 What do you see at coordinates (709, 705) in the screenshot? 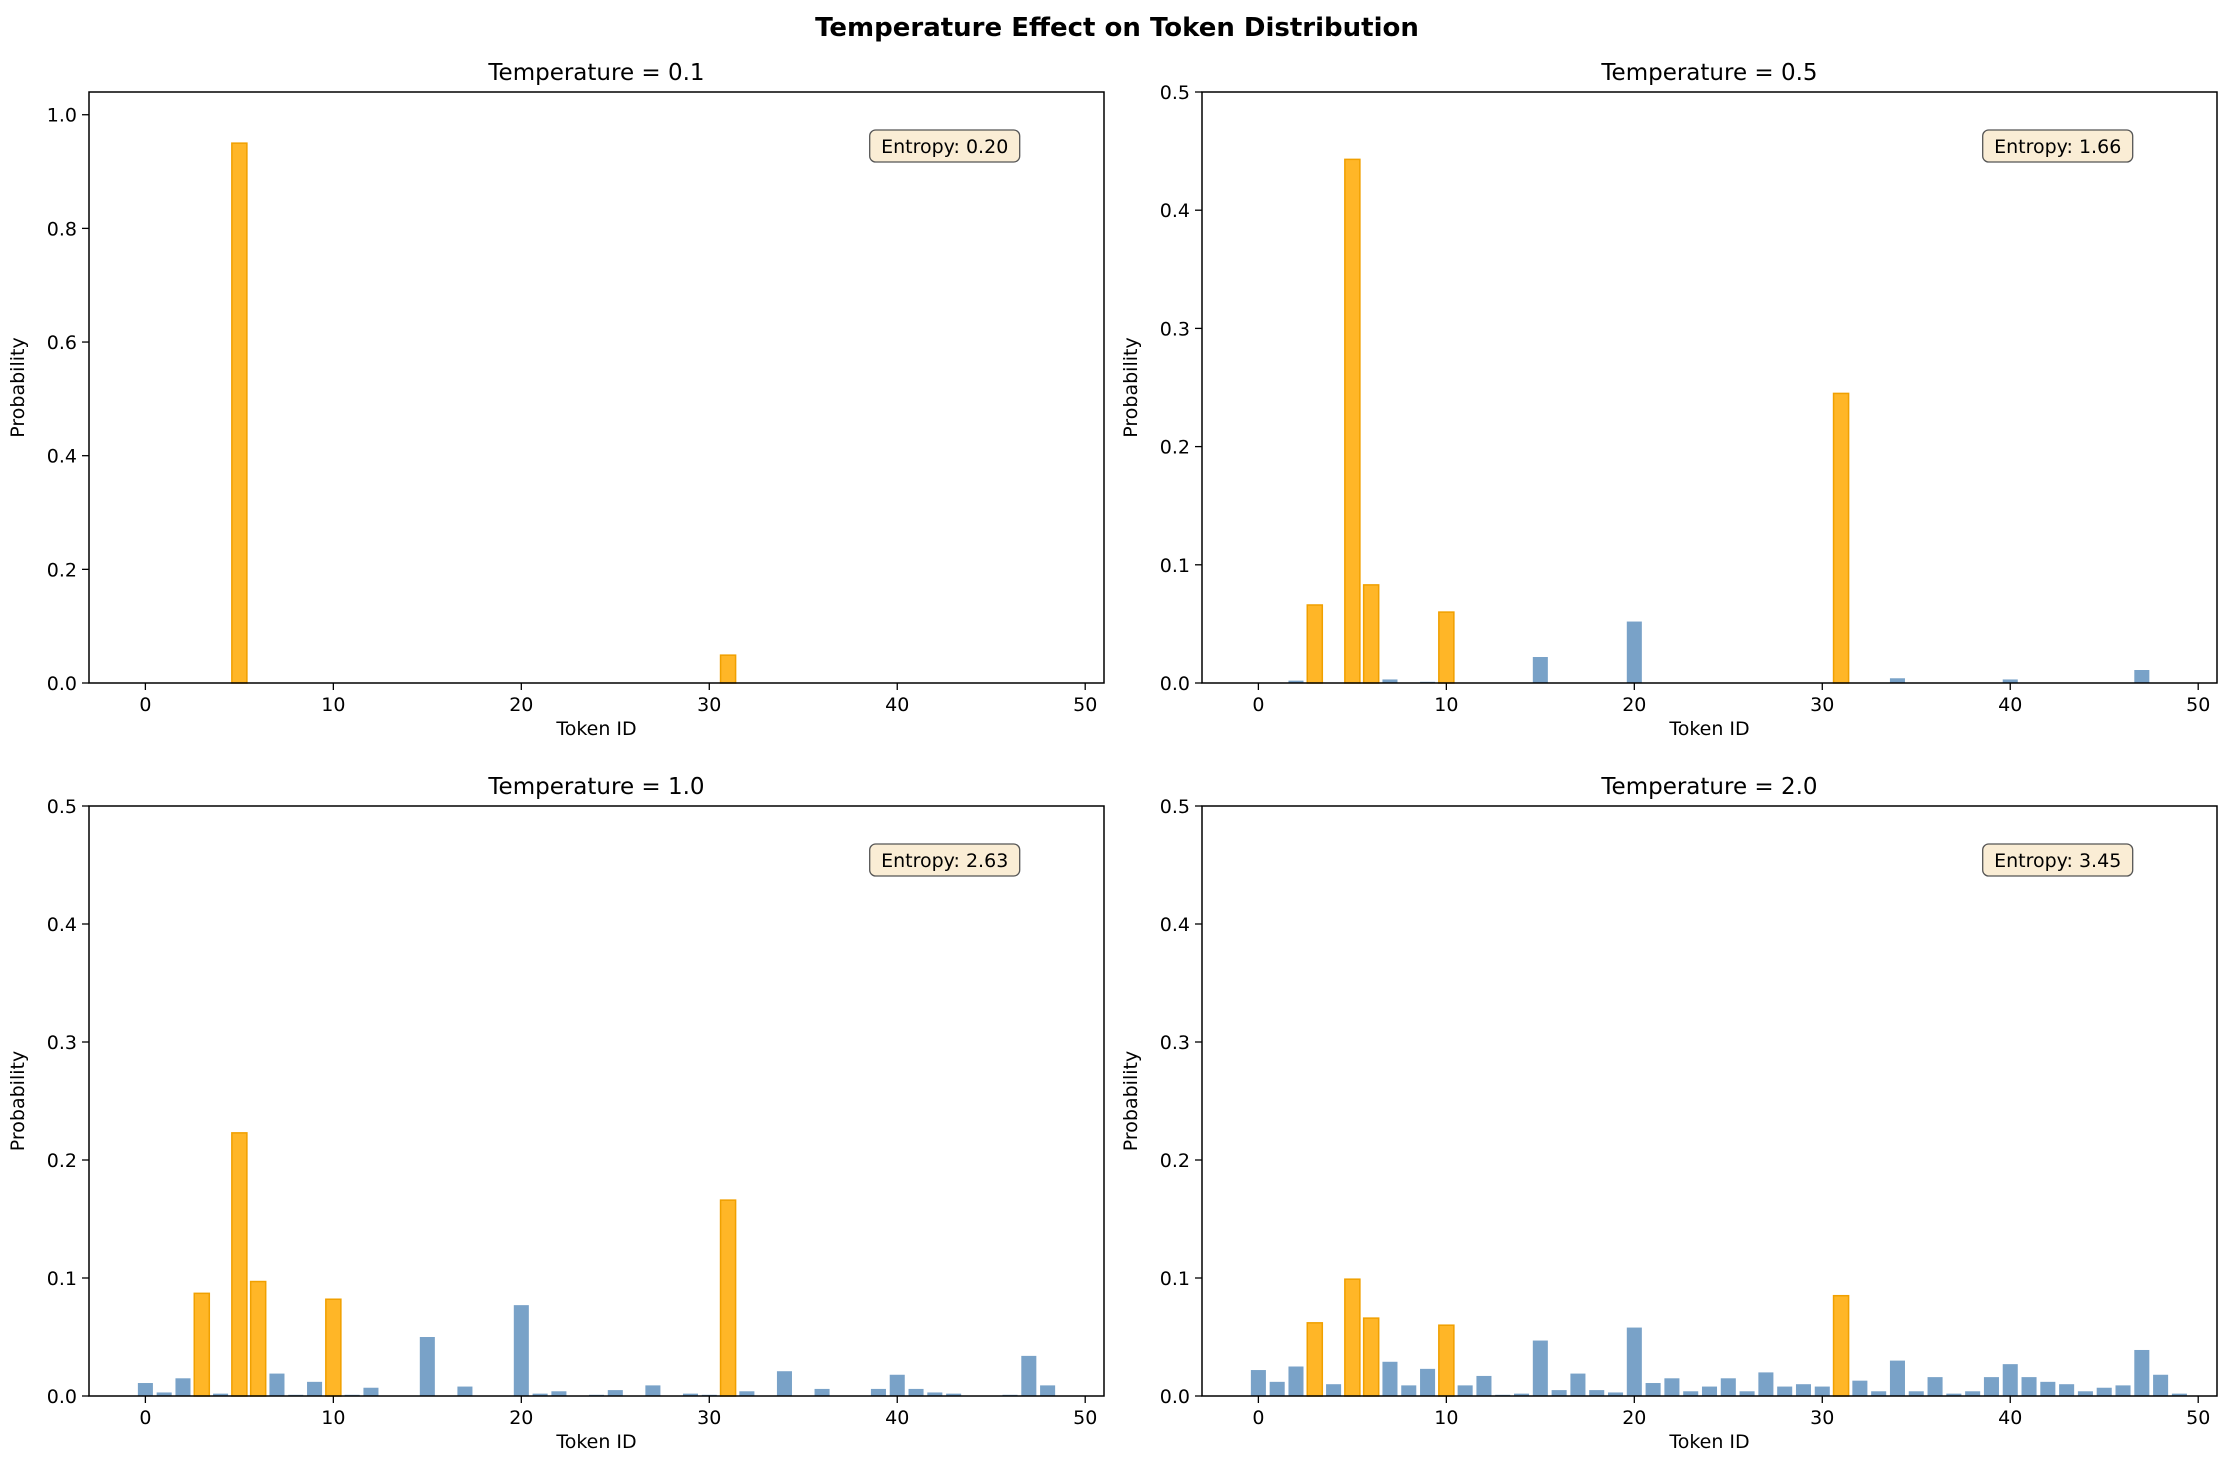
I see `x-tick-label: 30` at bounding box center [709, 705].